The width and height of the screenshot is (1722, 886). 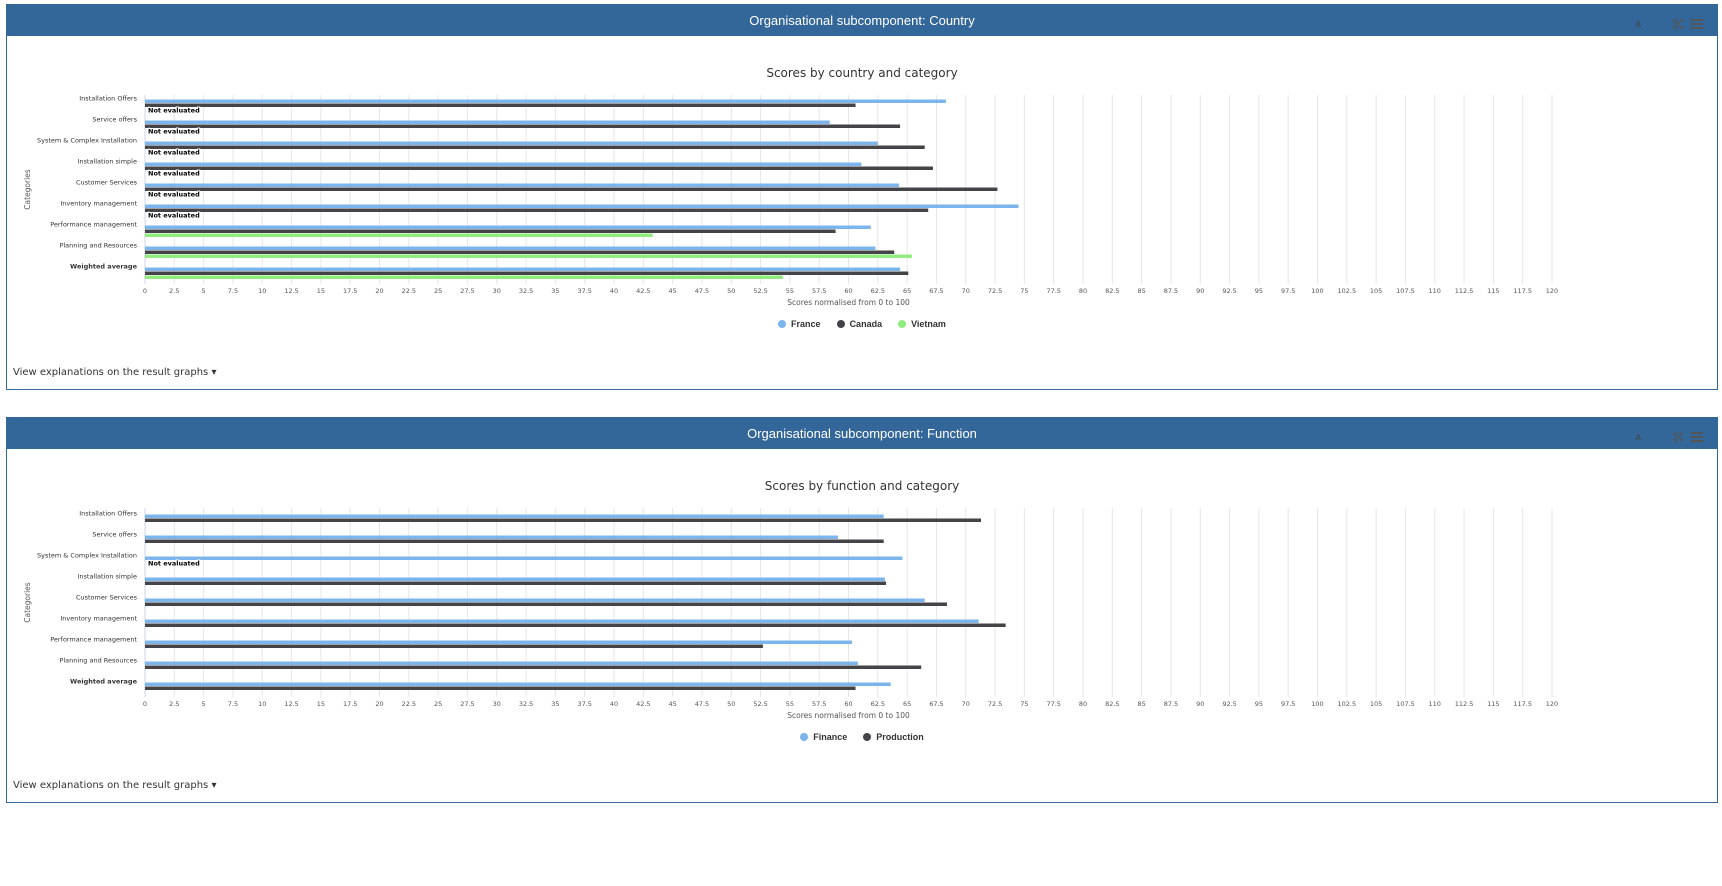 I want to click on x-tick-label: 115, so click(x=1493, y=704).